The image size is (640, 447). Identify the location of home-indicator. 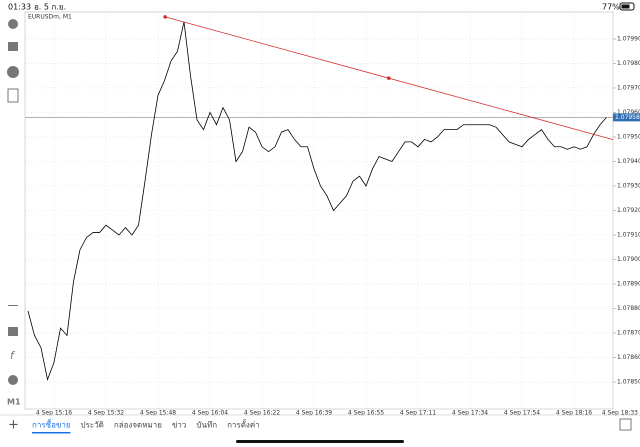
(320, 441).